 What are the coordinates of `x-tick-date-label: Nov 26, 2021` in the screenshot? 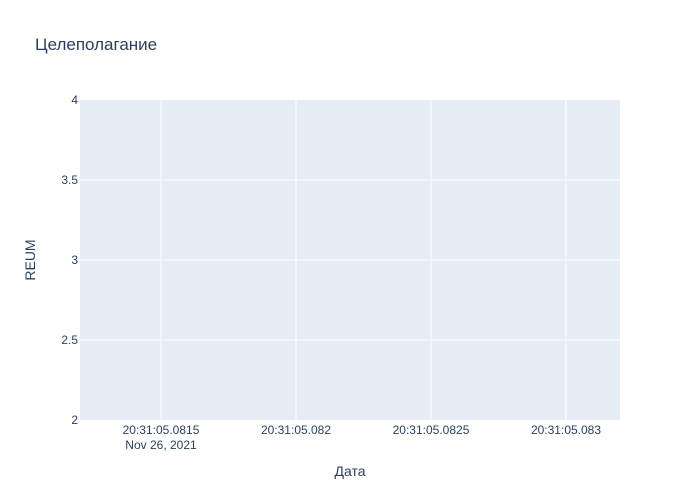 It's located at (161, 445).